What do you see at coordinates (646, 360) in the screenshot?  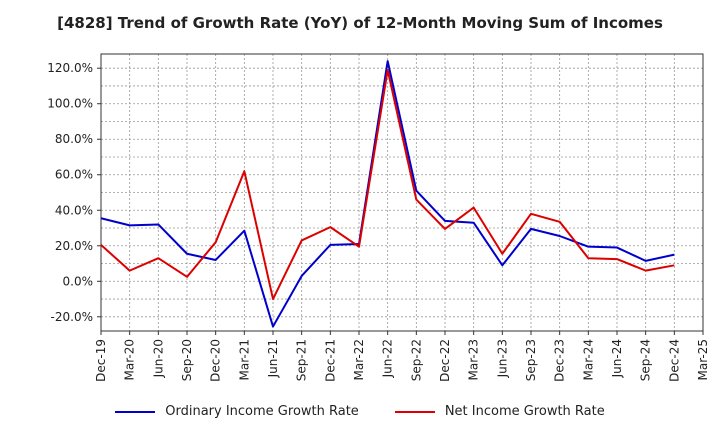 I see `x-tick-label-19: Sep-24` at bounding box center [646, 360].